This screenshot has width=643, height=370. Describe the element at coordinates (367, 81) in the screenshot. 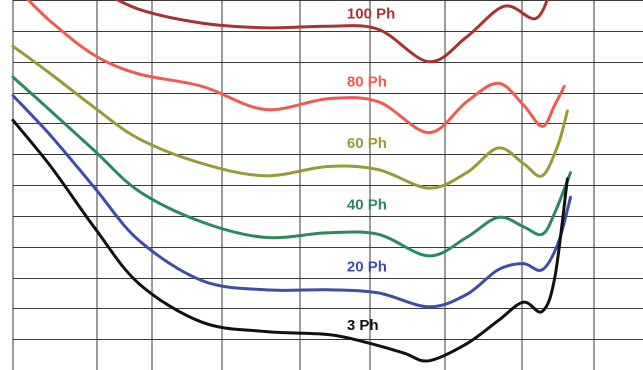

I see `label-80-ph: 80 Ph` at that location.